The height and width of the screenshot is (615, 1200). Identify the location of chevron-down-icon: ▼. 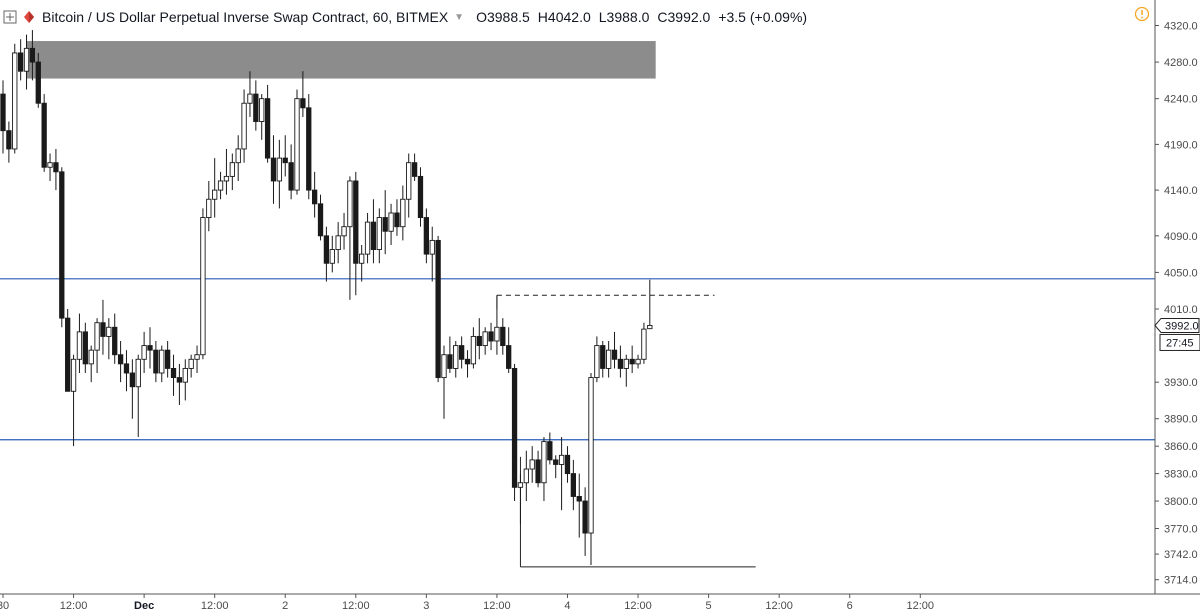
(459, 17).